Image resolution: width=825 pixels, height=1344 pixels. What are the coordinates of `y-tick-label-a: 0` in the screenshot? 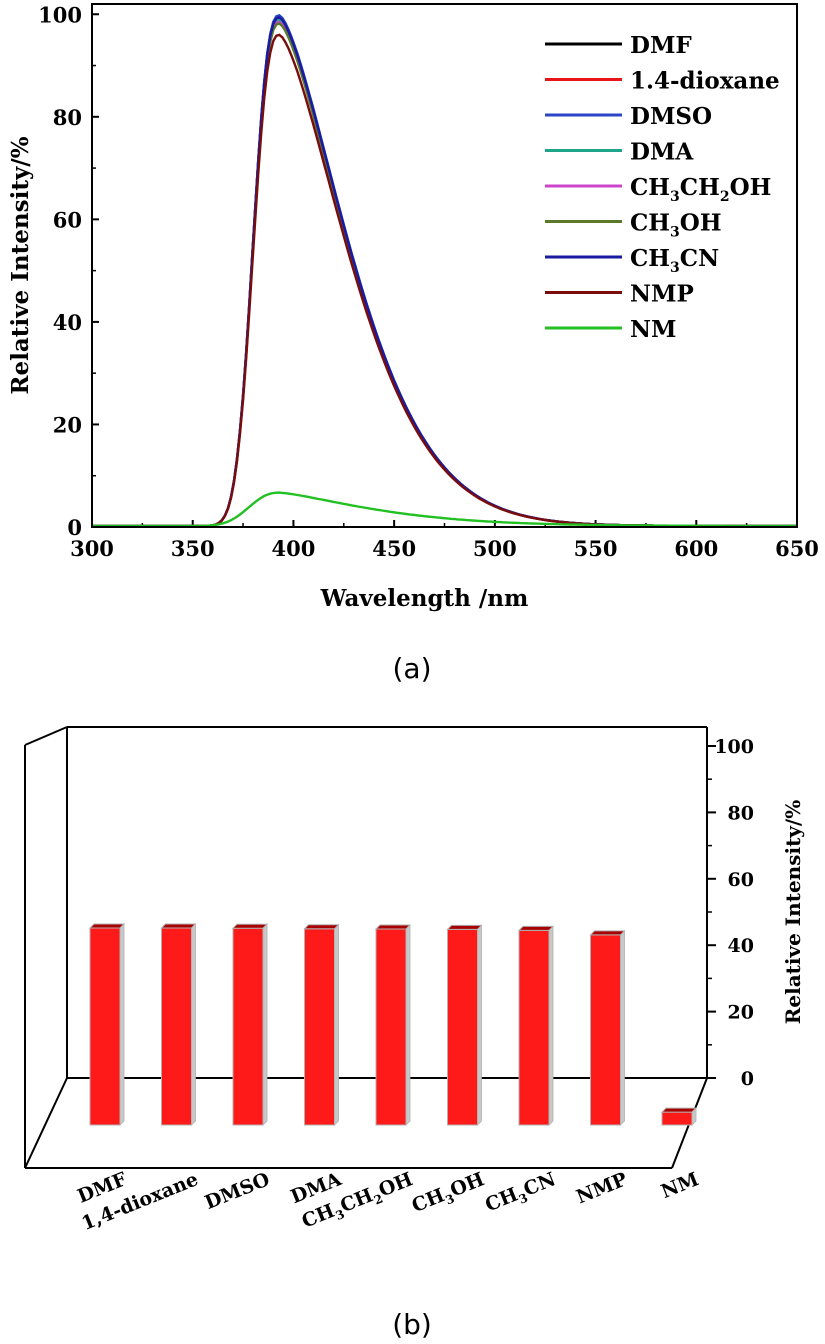 It's located at (74, 527).